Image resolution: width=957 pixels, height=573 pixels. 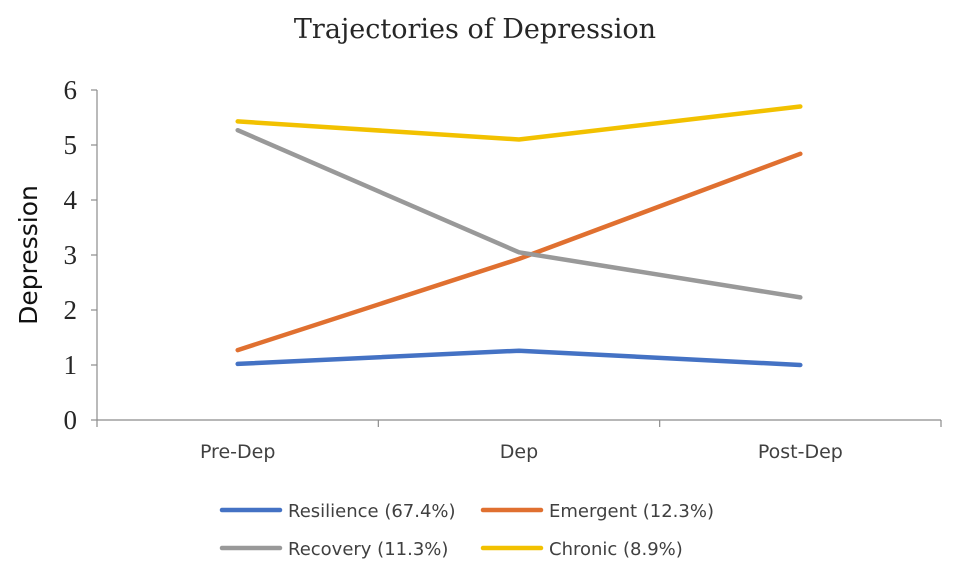 I want to click on x-tick-label: Post-Dep, so click(x=800, y=452).